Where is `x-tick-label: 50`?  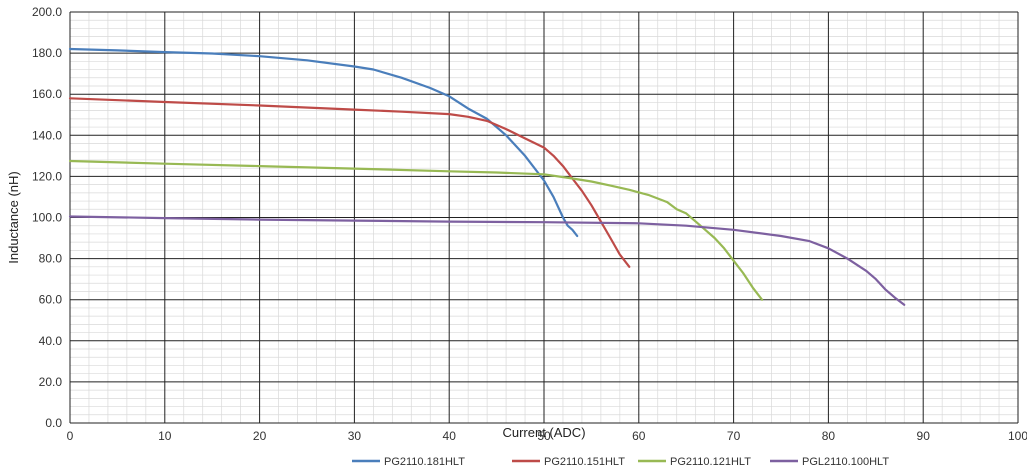
x-tick-label: 50 is located at coordinates (544, 436).